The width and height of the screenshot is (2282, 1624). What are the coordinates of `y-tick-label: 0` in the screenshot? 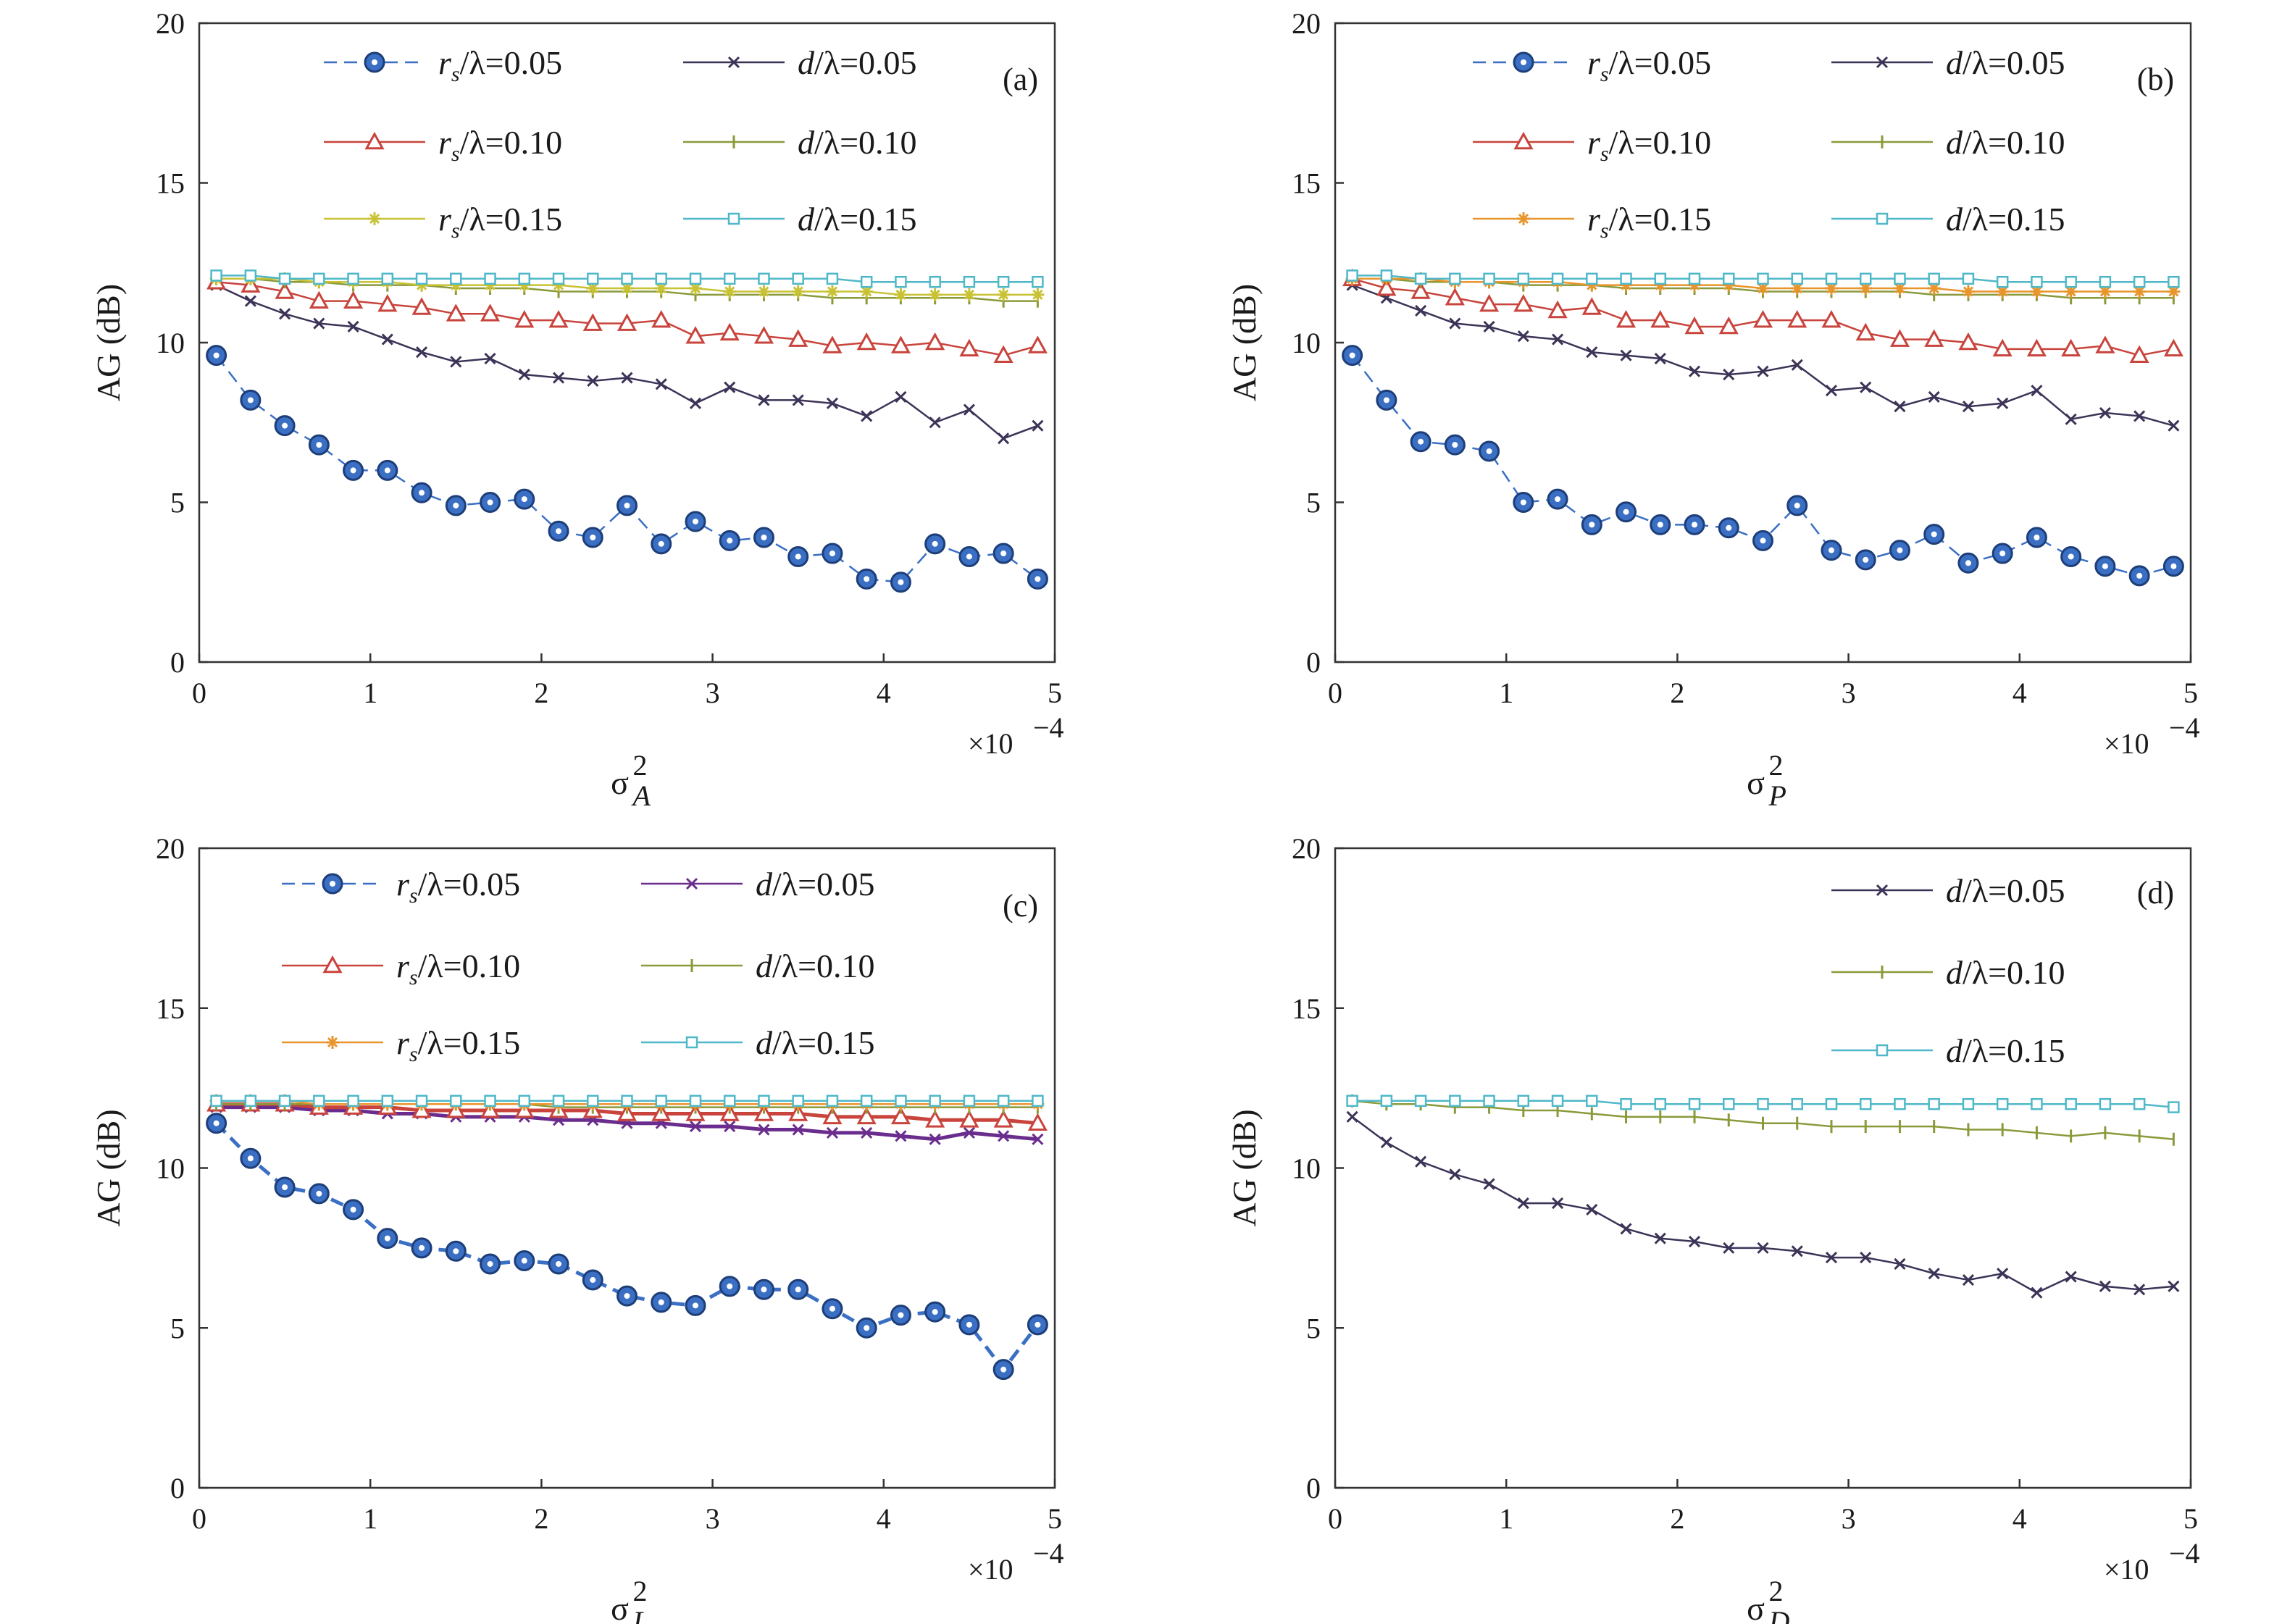 It's located at (1313, 662).